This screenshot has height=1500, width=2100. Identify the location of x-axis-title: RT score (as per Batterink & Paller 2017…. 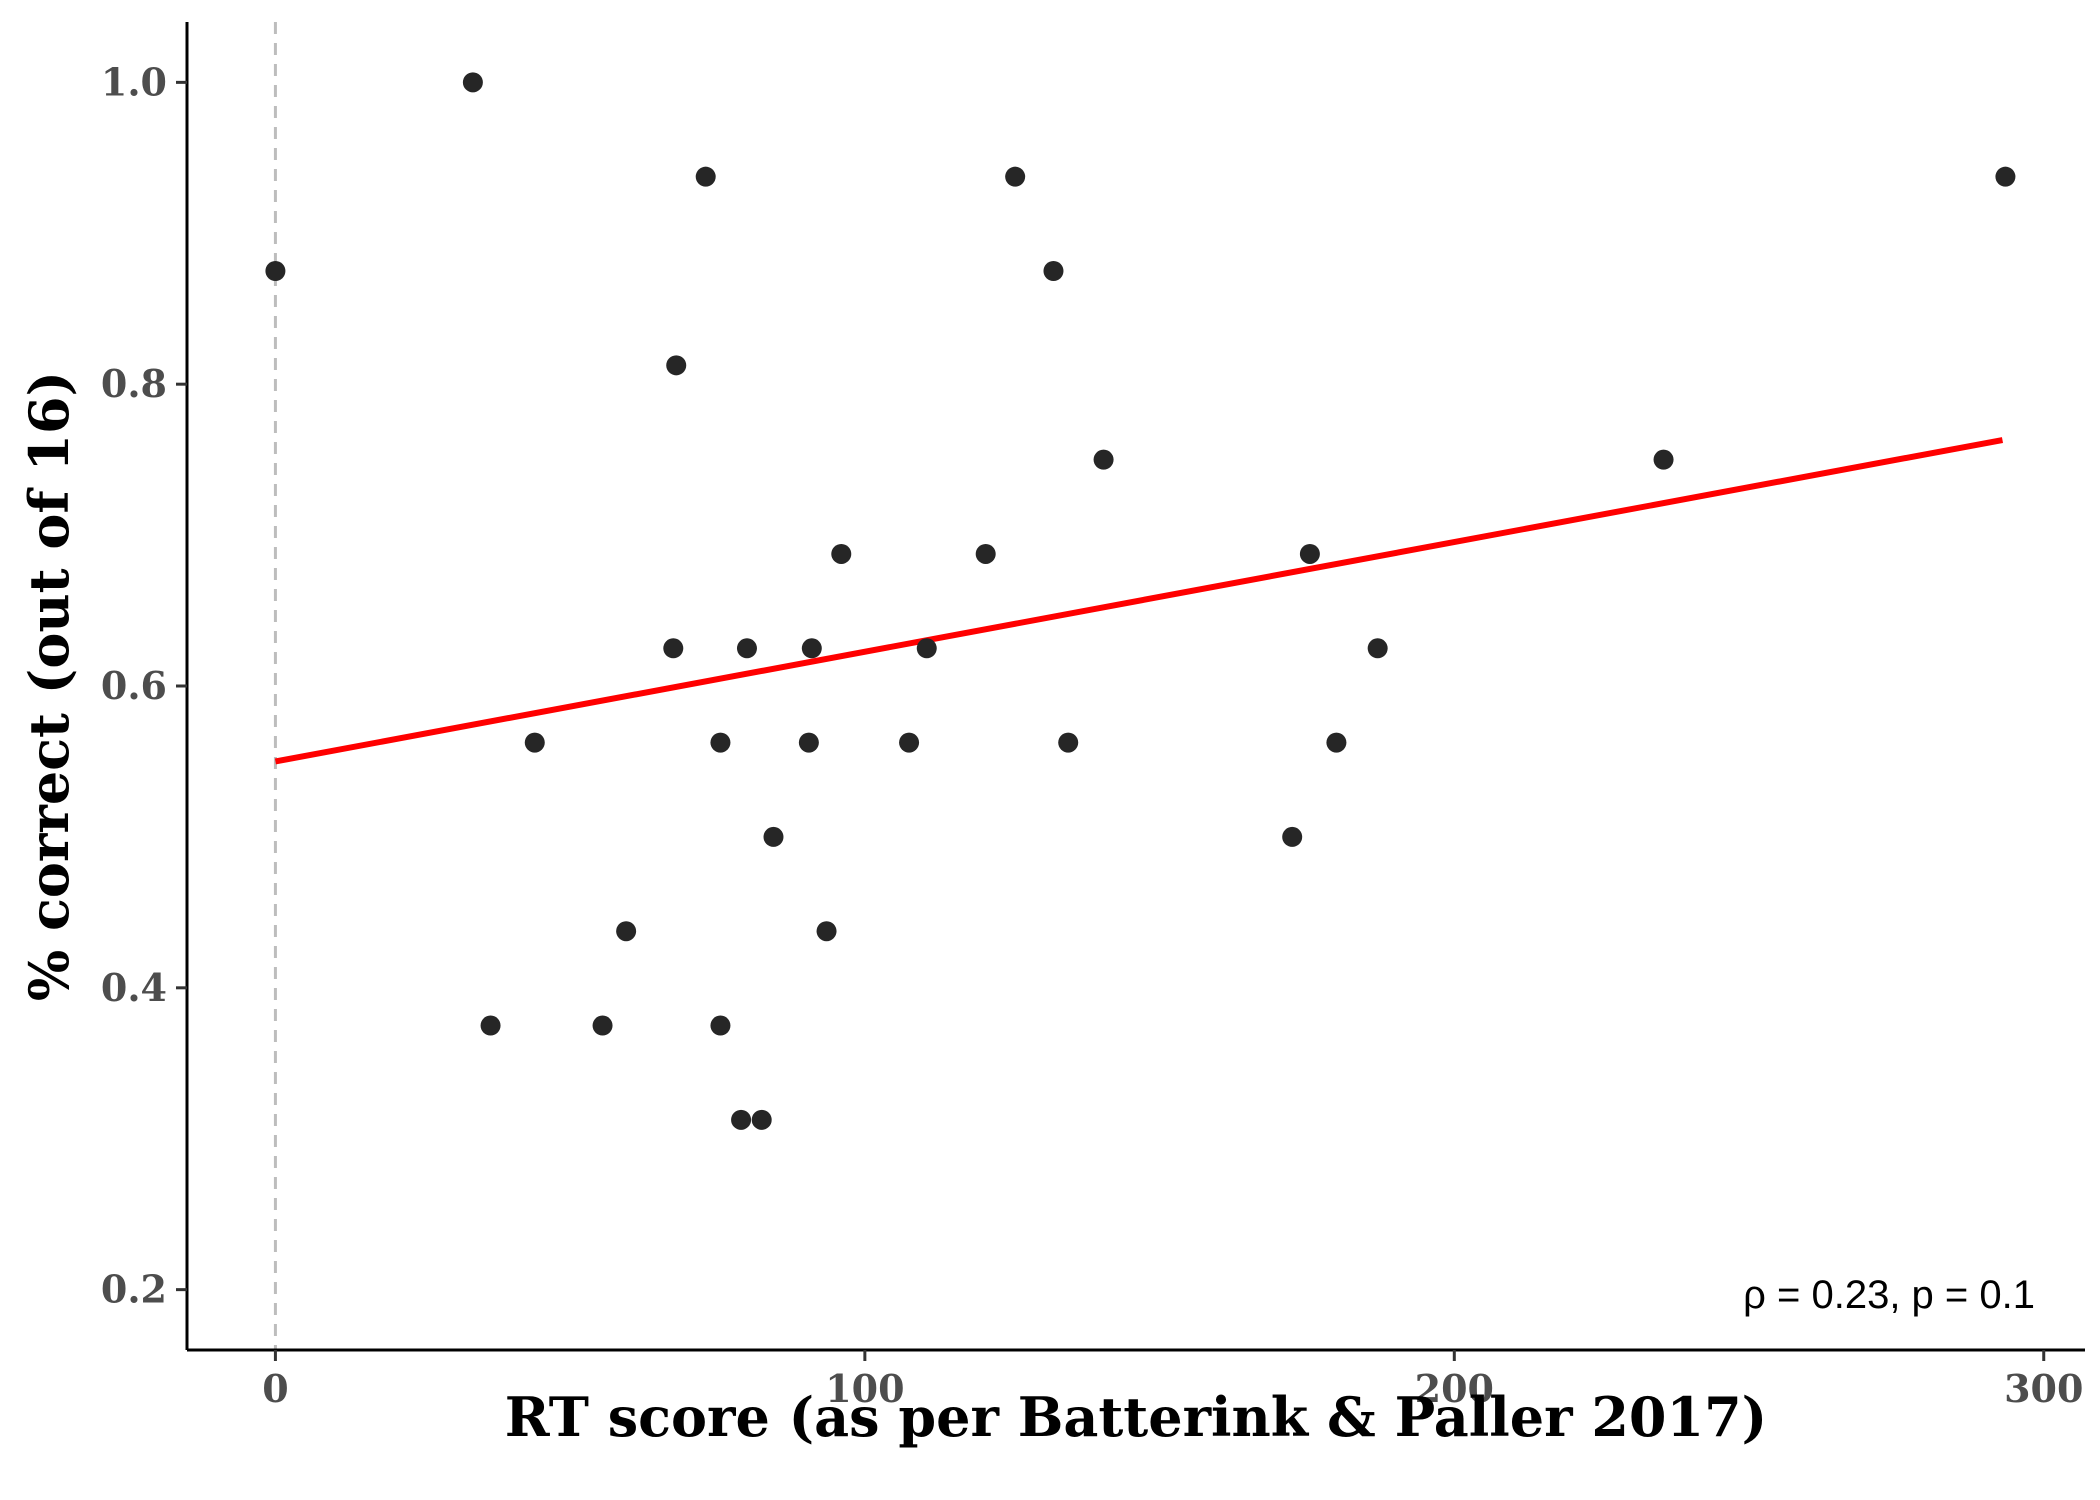
(1136, 1417).